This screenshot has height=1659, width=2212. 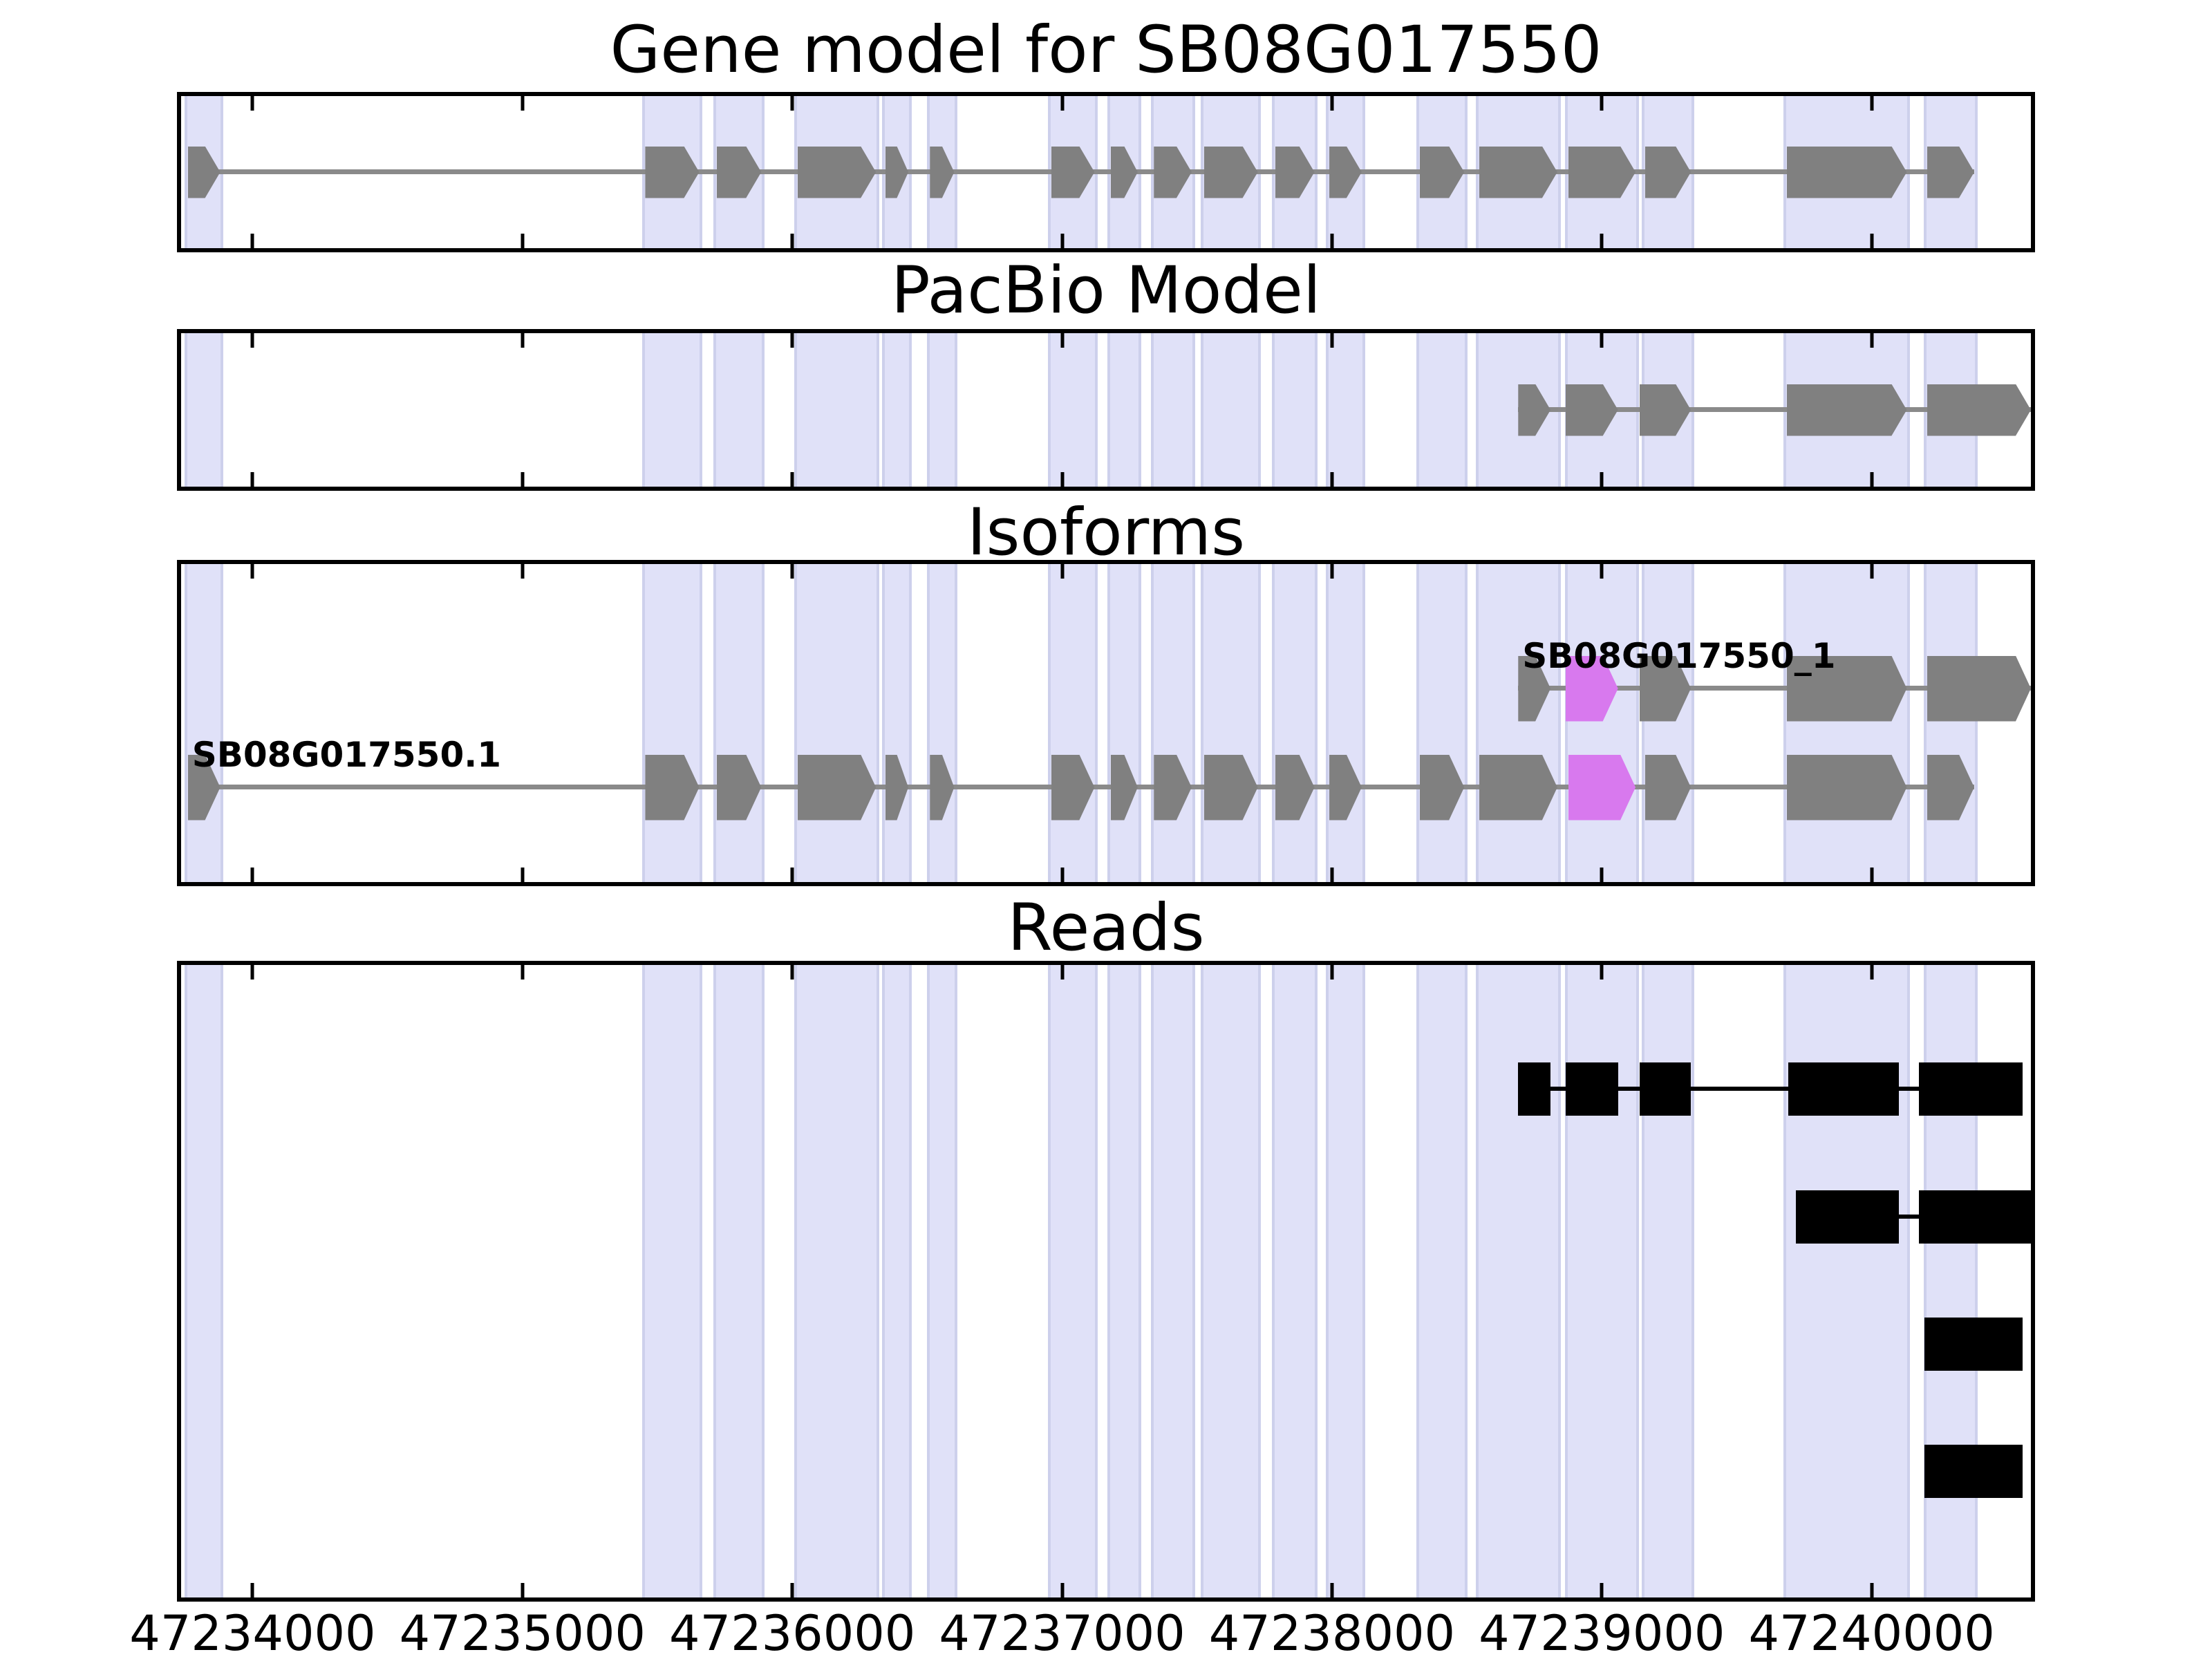 I want to click on x-tick-label: 47235000, so click(x=522, y=1632).